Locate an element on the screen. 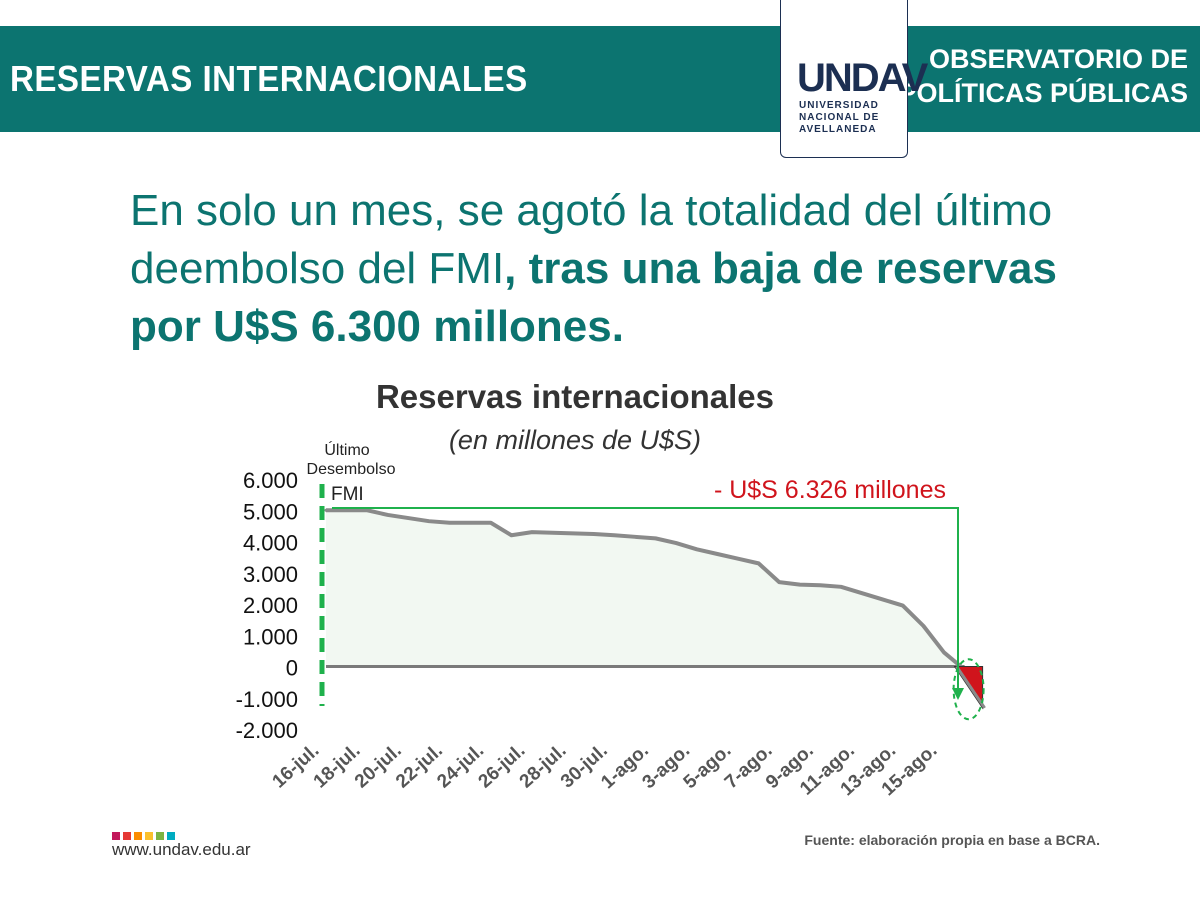  org-line-1: OBSERVATORIO DE is located at coordinates (1058, 59).